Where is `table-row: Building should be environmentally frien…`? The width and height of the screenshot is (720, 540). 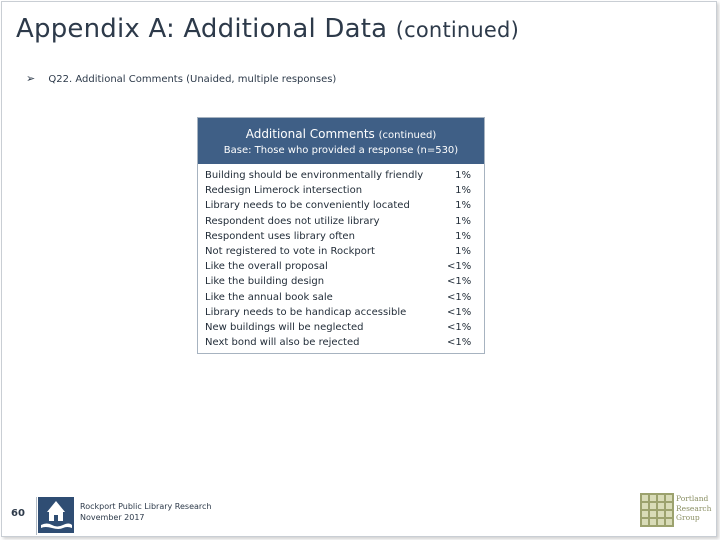
table-row: Building should be environmentally frien… is located at coordinates (341, 175).